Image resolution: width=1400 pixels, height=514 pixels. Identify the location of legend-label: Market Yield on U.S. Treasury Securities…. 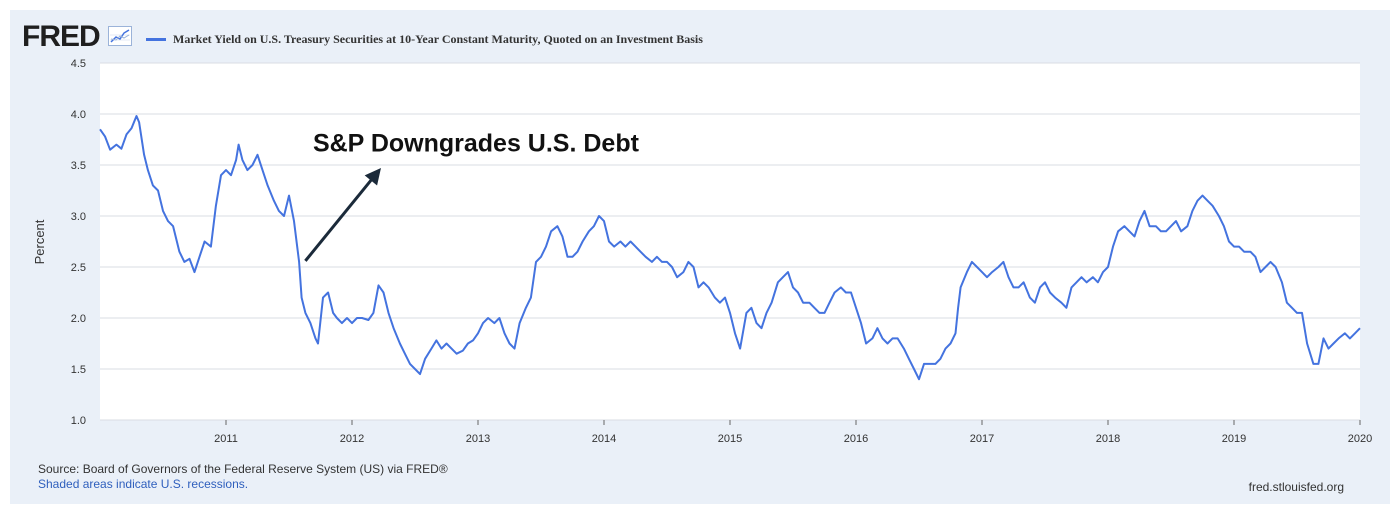
(438, 38).